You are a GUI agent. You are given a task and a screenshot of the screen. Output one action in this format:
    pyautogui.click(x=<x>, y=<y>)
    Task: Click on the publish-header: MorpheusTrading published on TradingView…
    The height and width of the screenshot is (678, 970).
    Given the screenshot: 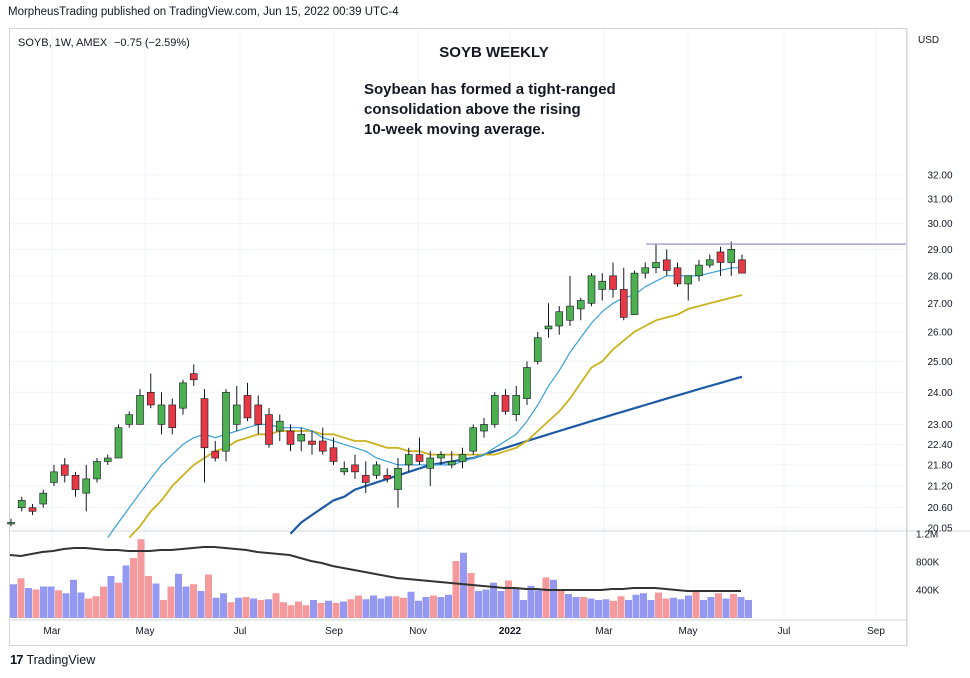 What is the action you would take?
    pyautogui.click(x=203, y=12)
    